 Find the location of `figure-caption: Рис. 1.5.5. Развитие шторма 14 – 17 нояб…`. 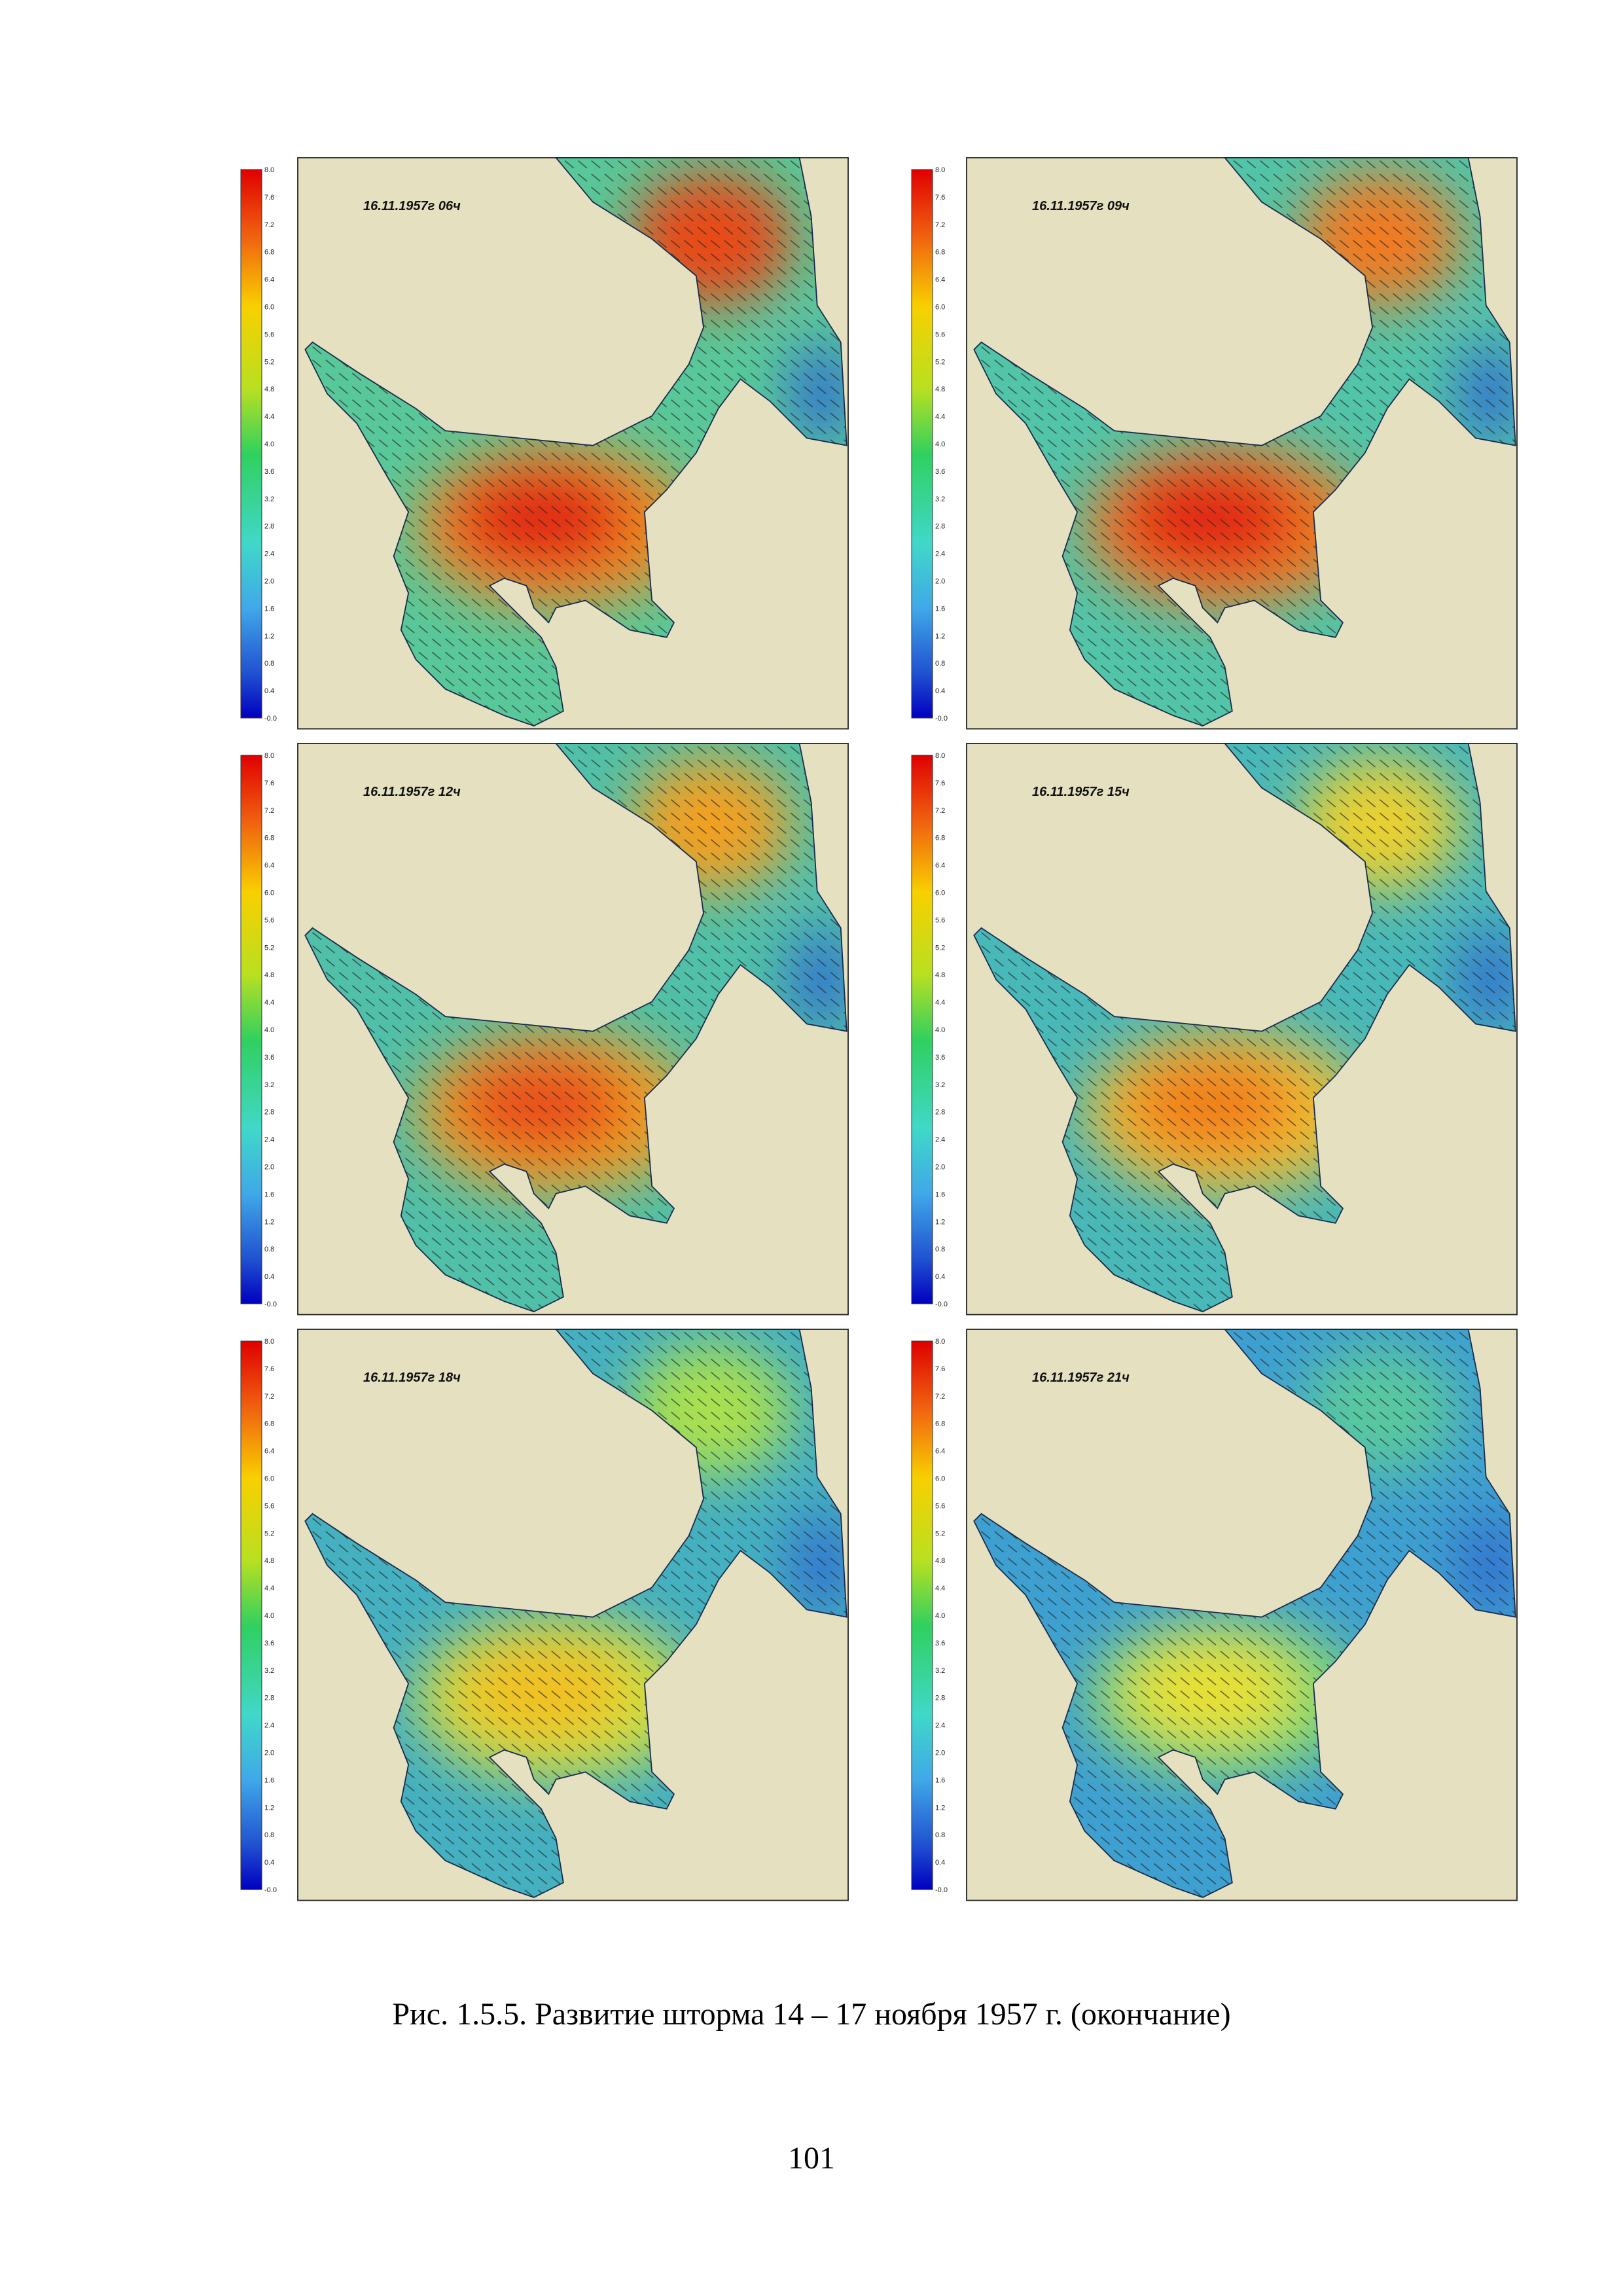

figure-caption: Рис. 1.5.5. Развитие шторма 14 – 17 нояб… is located at coordinates (811, 2014).